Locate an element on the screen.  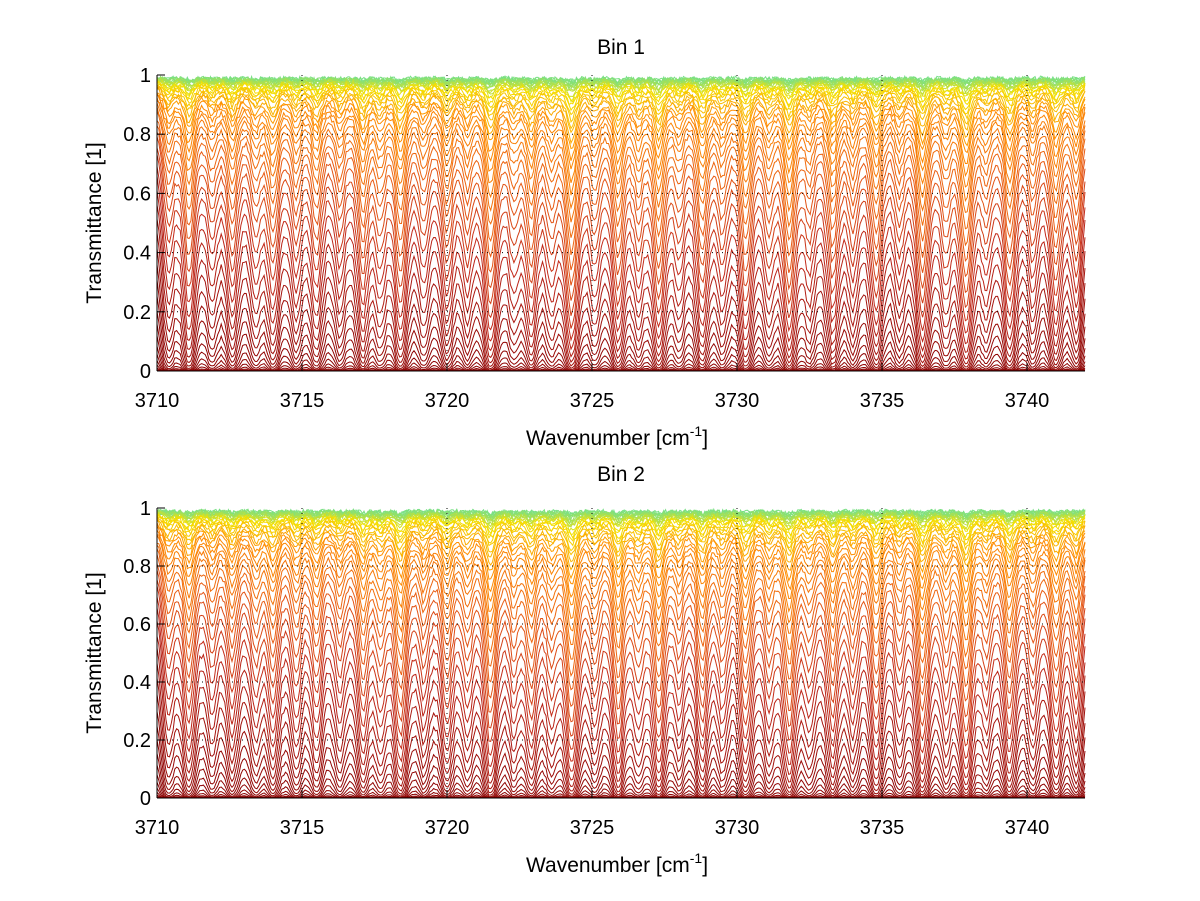
x-tick-label: 3720 is located at coordinates (447, 828).